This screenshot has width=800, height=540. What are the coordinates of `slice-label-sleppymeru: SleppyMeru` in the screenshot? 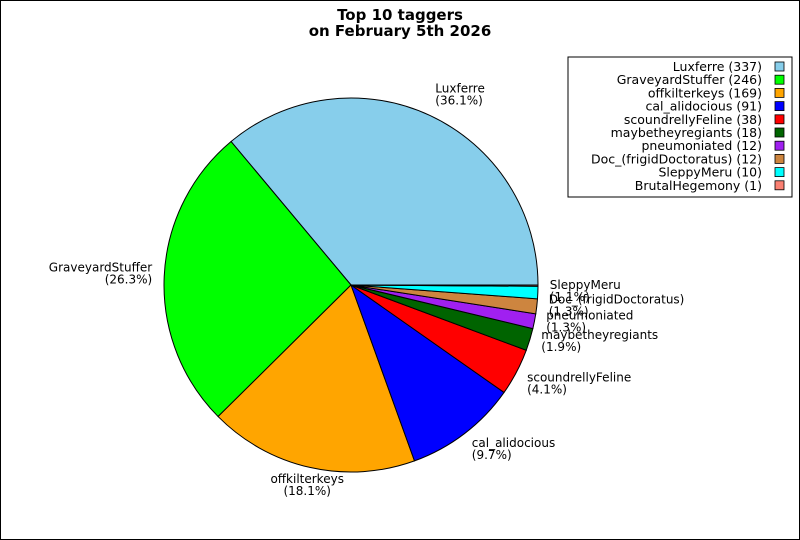 It's located at (585, 285).